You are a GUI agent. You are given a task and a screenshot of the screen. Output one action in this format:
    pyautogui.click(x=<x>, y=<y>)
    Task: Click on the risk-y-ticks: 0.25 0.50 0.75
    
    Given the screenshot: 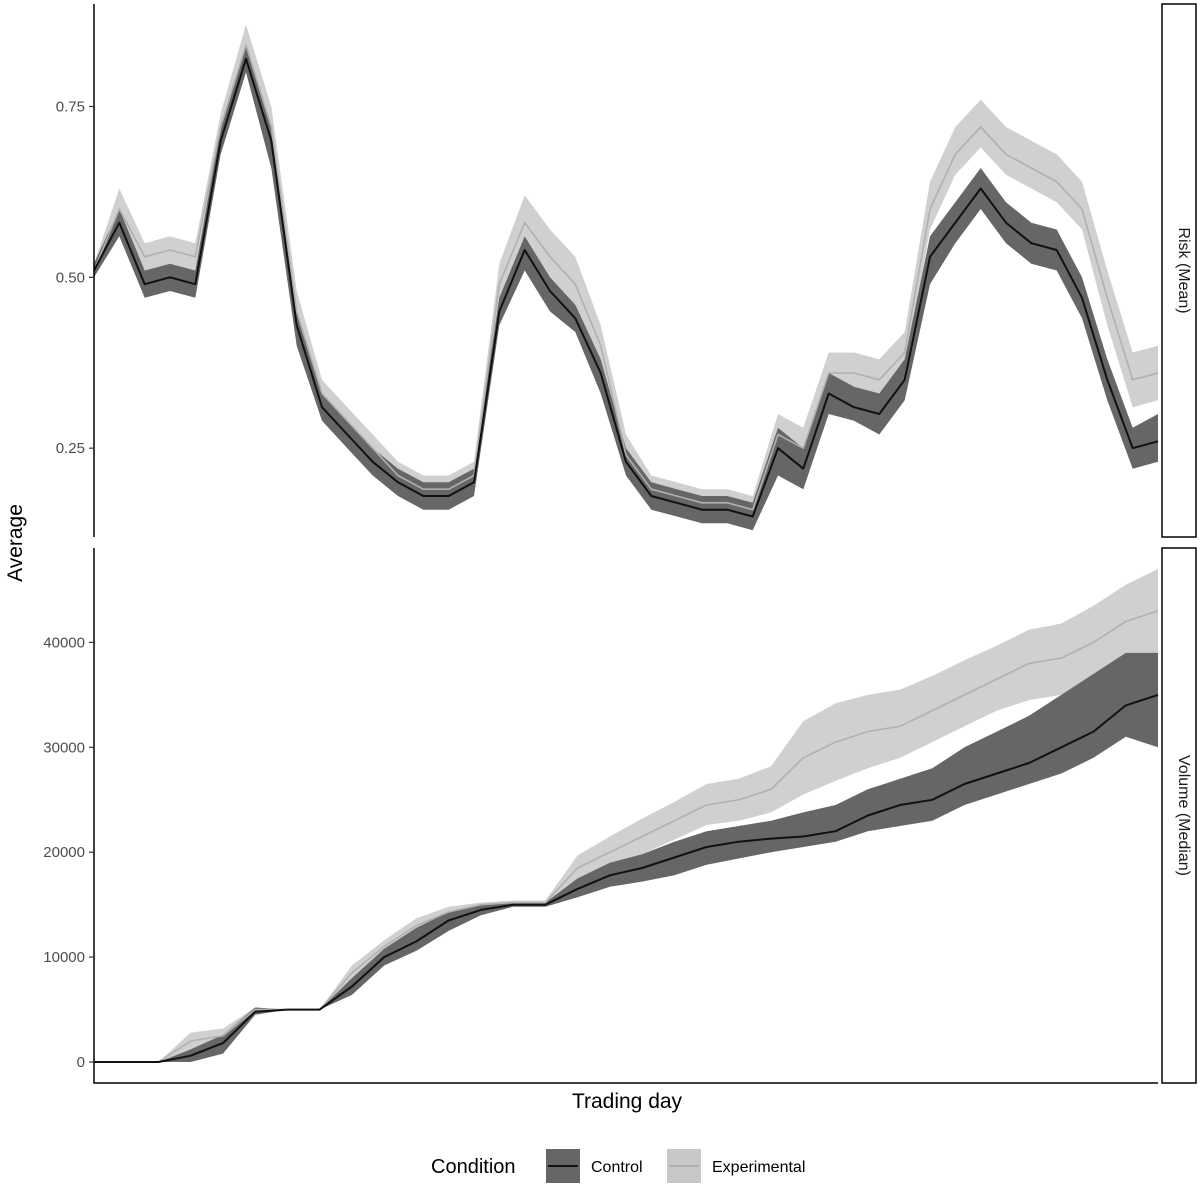 What is the action you would take?
    pyautogui.click(x=75, y=278)
    